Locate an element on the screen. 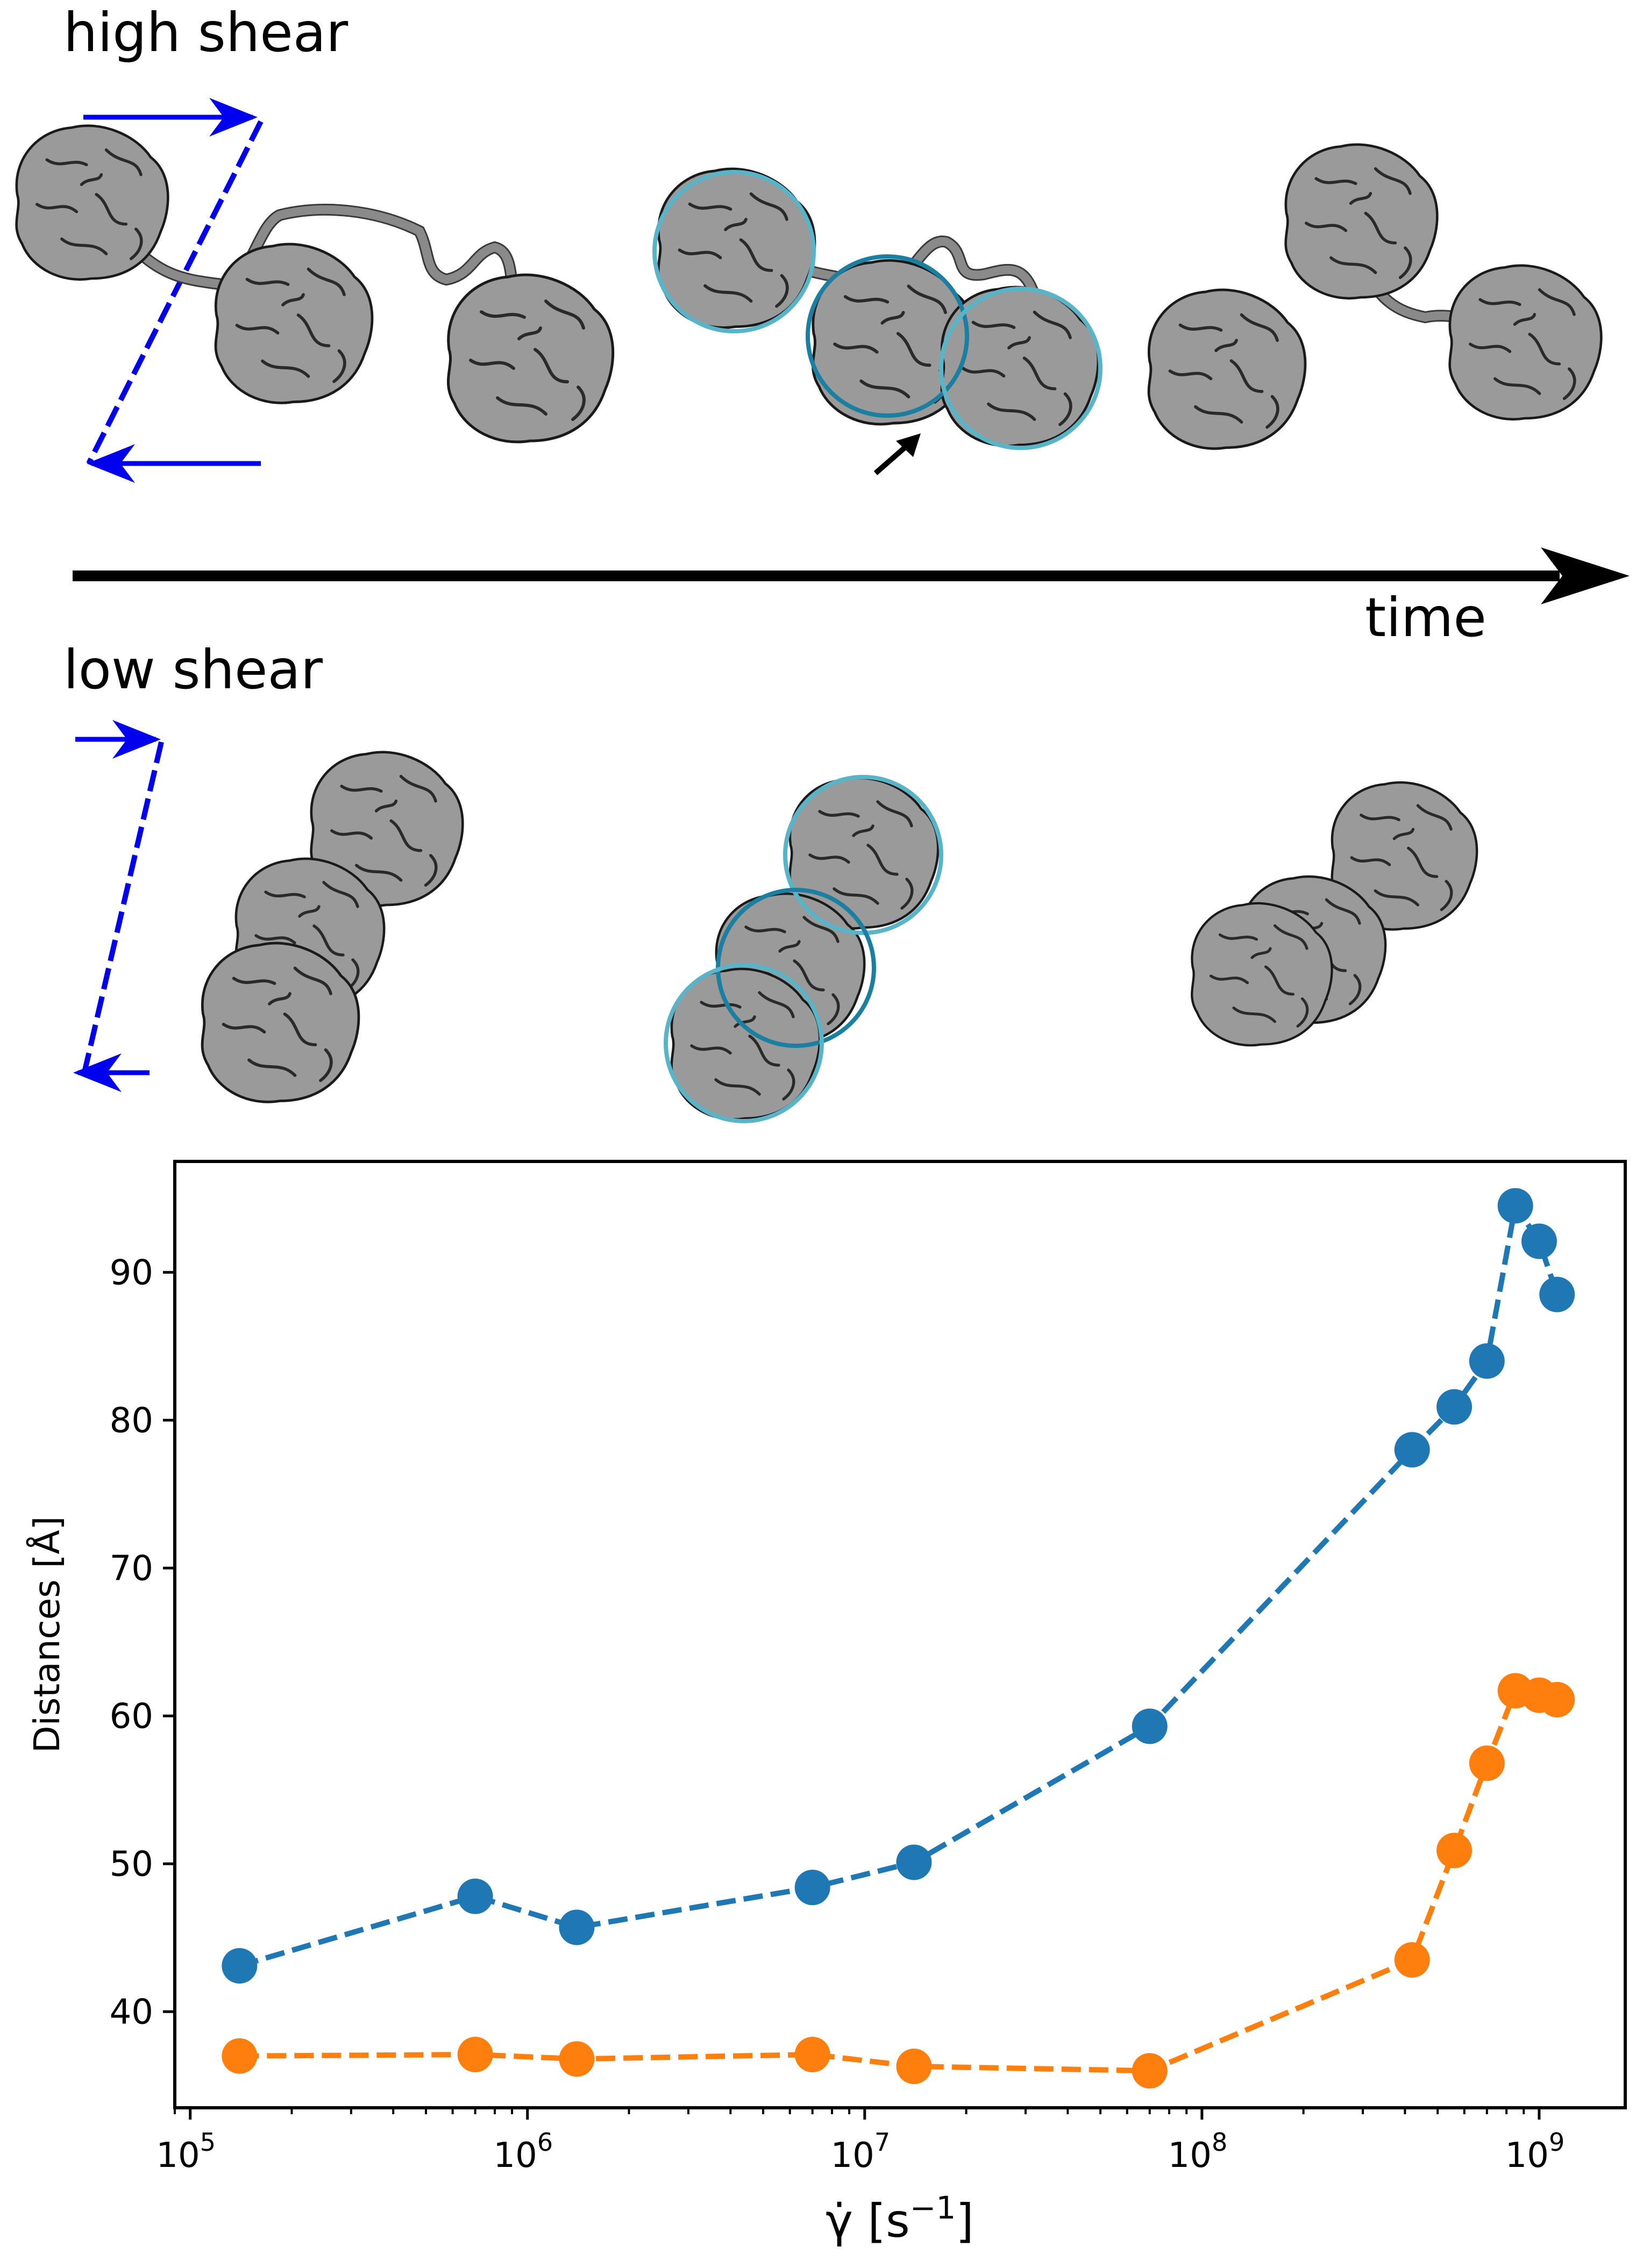 This screenshot has height=2268, width=1643. y-tick-label: 50 is located at coordinates (131, 1864).